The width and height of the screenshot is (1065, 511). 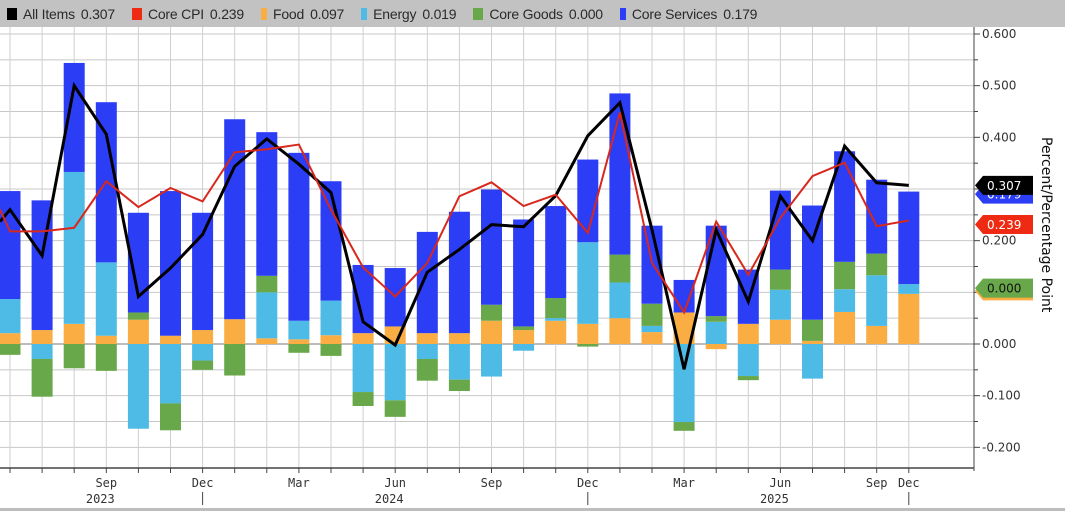 I want to click on x-tick-label-month: Jun, so click(x=781, y=483).